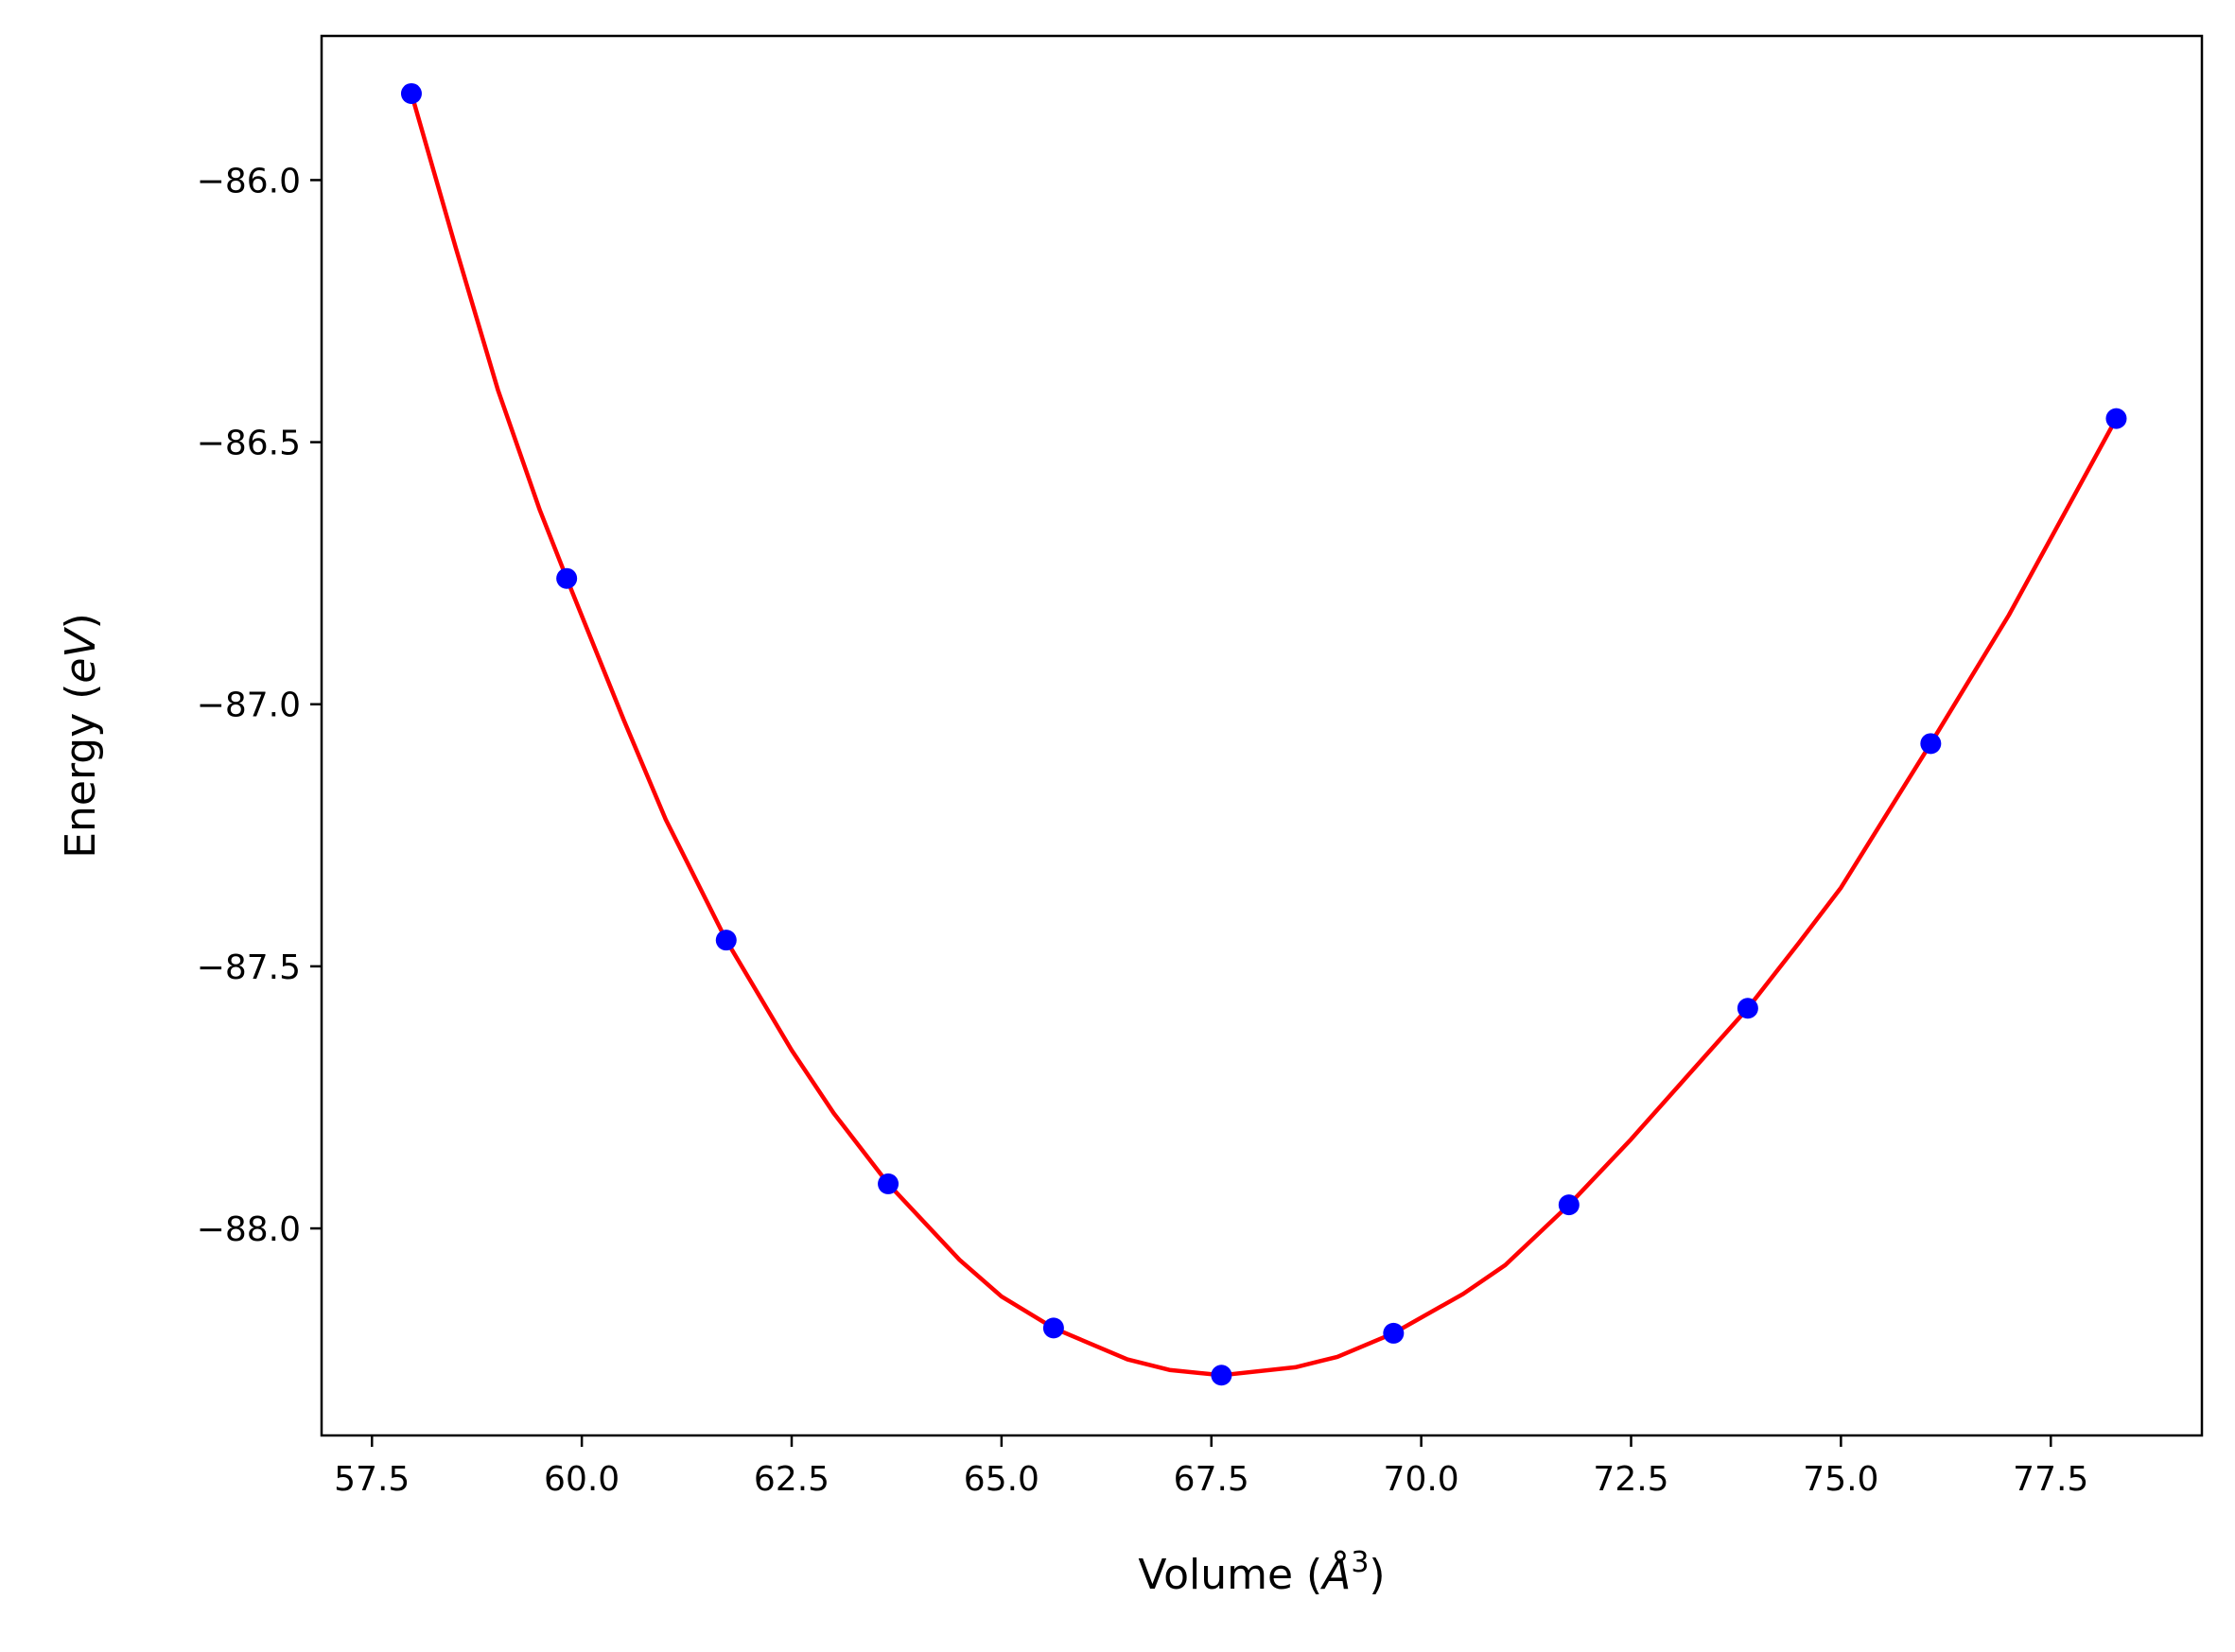 The image size is (2235, 1652). I want to click on y-axis-label: Energy (eV), so click(81, 736).